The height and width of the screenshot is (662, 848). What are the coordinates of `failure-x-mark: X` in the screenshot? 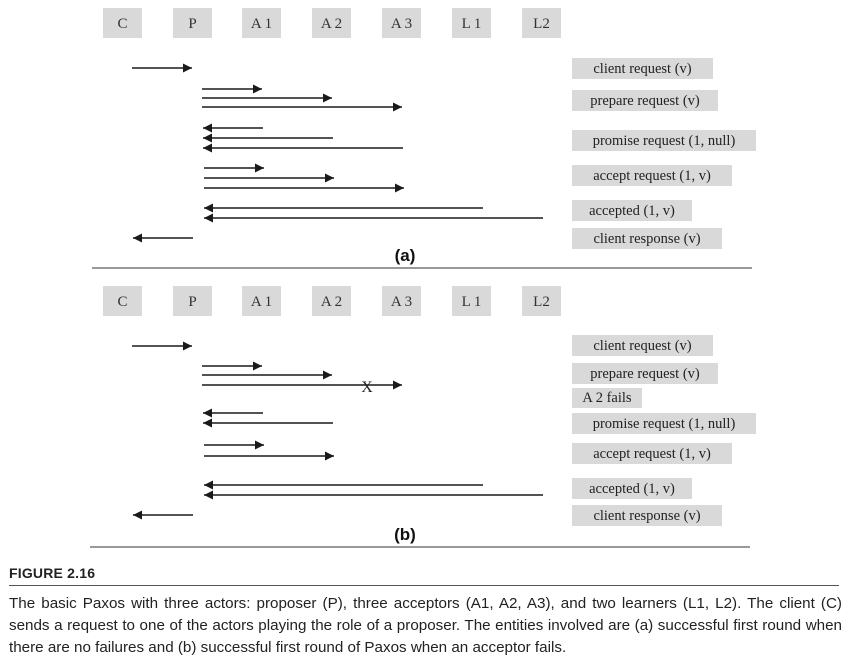 It's located at (367, 387).